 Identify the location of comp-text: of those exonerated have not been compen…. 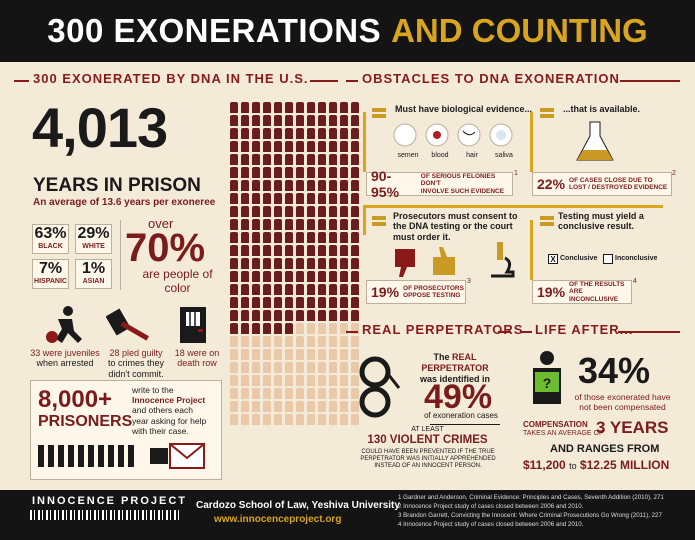
(622, 402).